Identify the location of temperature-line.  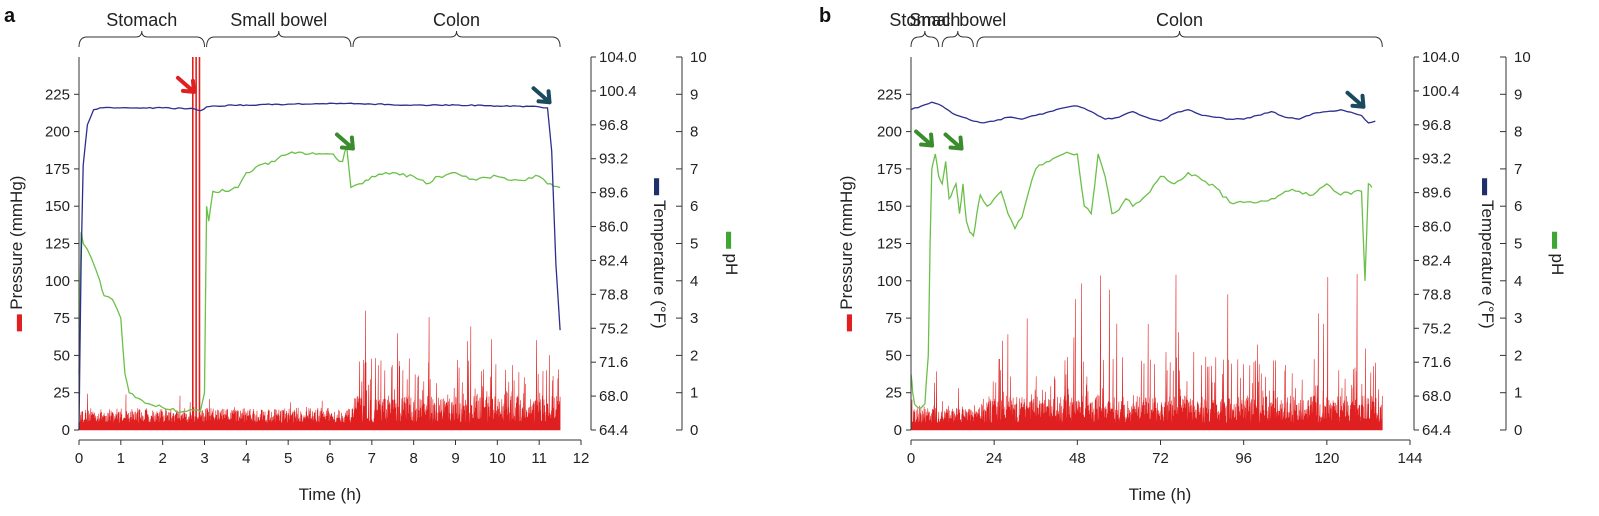
(1143, 112).